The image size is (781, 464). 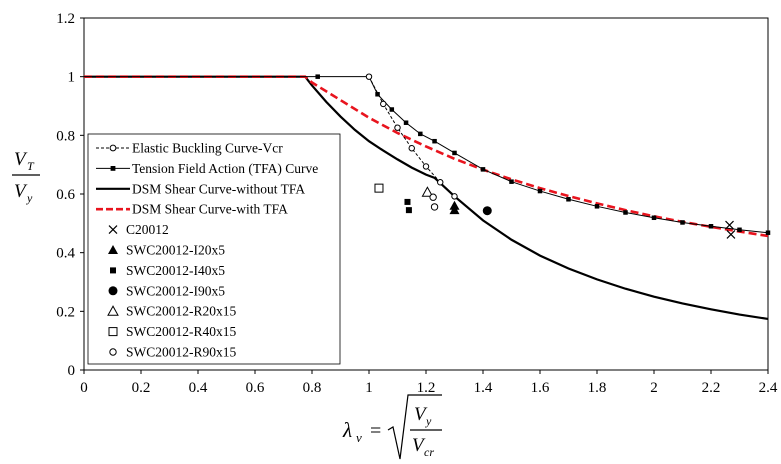 I want to click on y-tick-label: 1, so click(x=72, y=78).